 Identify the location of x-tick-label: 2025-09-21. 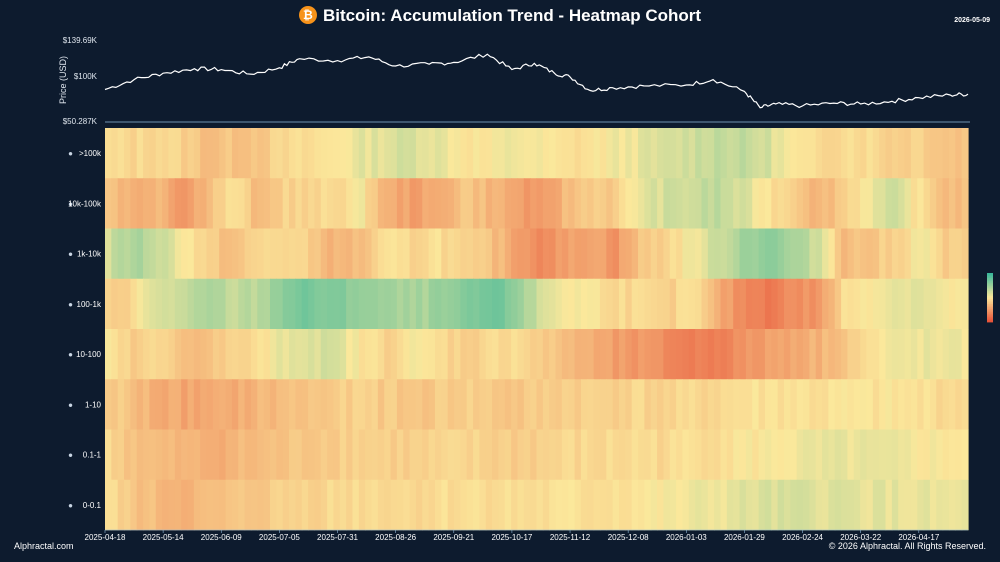
(453, 537).